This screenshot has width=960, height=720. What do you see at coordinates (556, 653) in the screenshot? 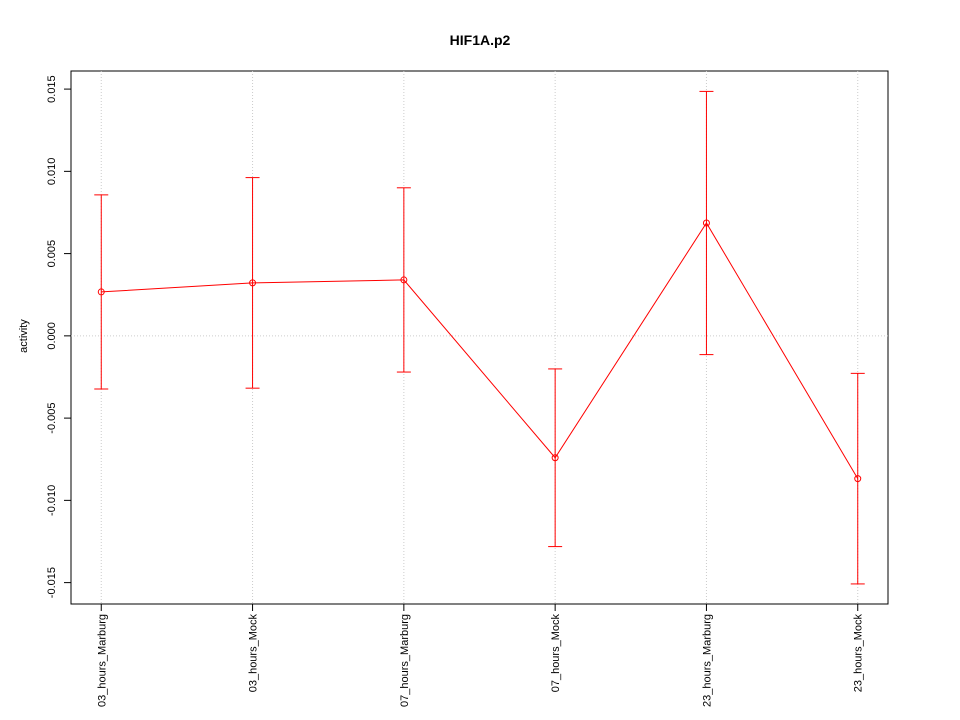
I see `x-tick-label: 07_hours_Mock` at bounding box center [556, 653].